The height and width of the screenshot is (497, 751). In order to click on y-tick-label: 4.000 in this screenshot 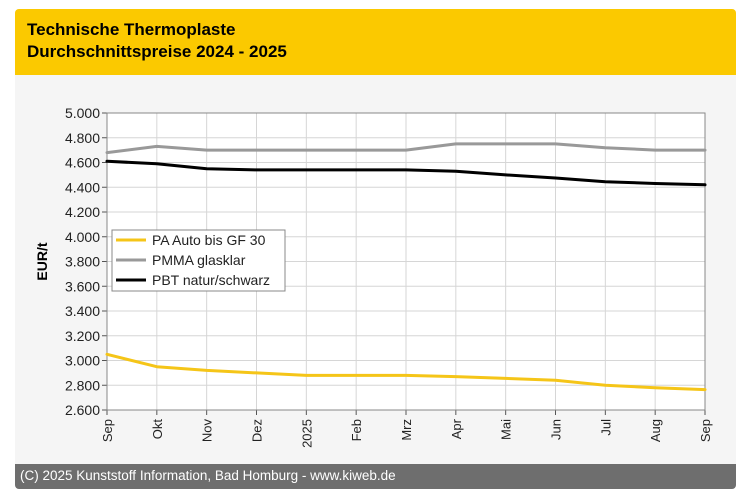, I will do `click(82, 237)`.